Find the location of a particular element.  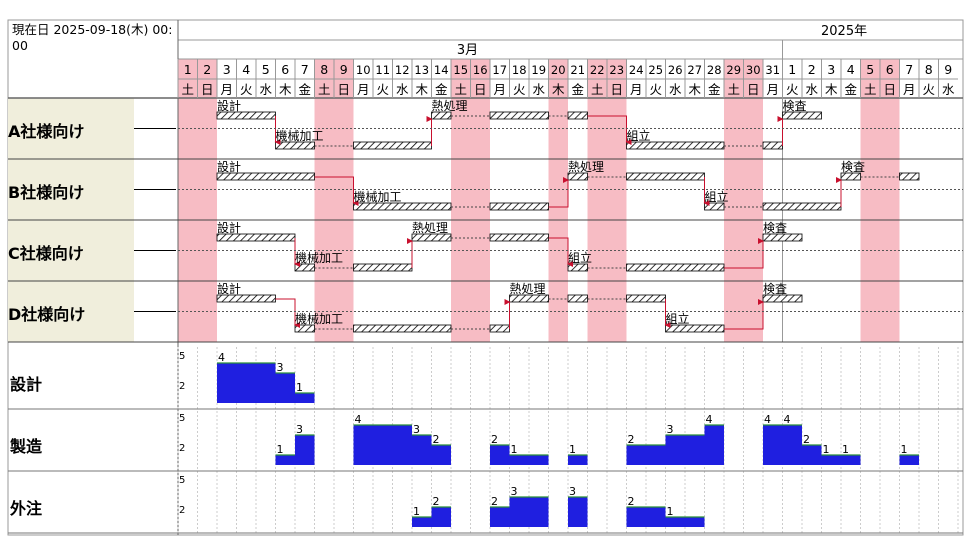

day-number: 15 is located at coordinates (460, 70).